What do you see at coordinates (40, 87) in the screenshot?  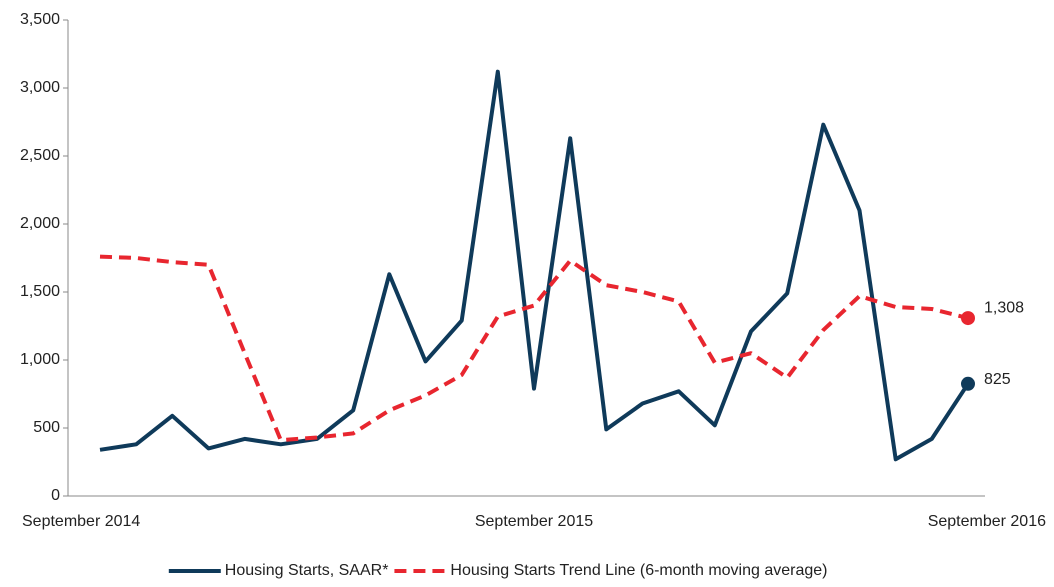 I see `y-tick-label: 3,000` at bounding box center [40, 87].